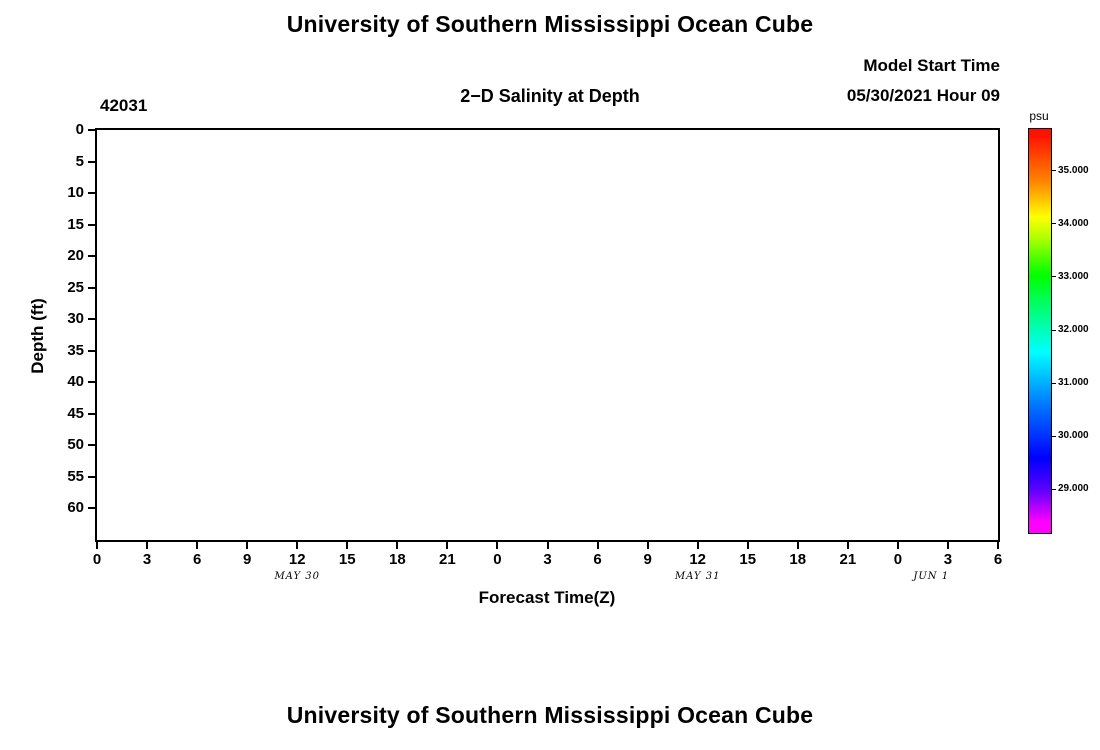  What do you see at coordinates (75, 319) in the screenshot?
I see `y-tick-label: 30` at bounding box center [75, 319].